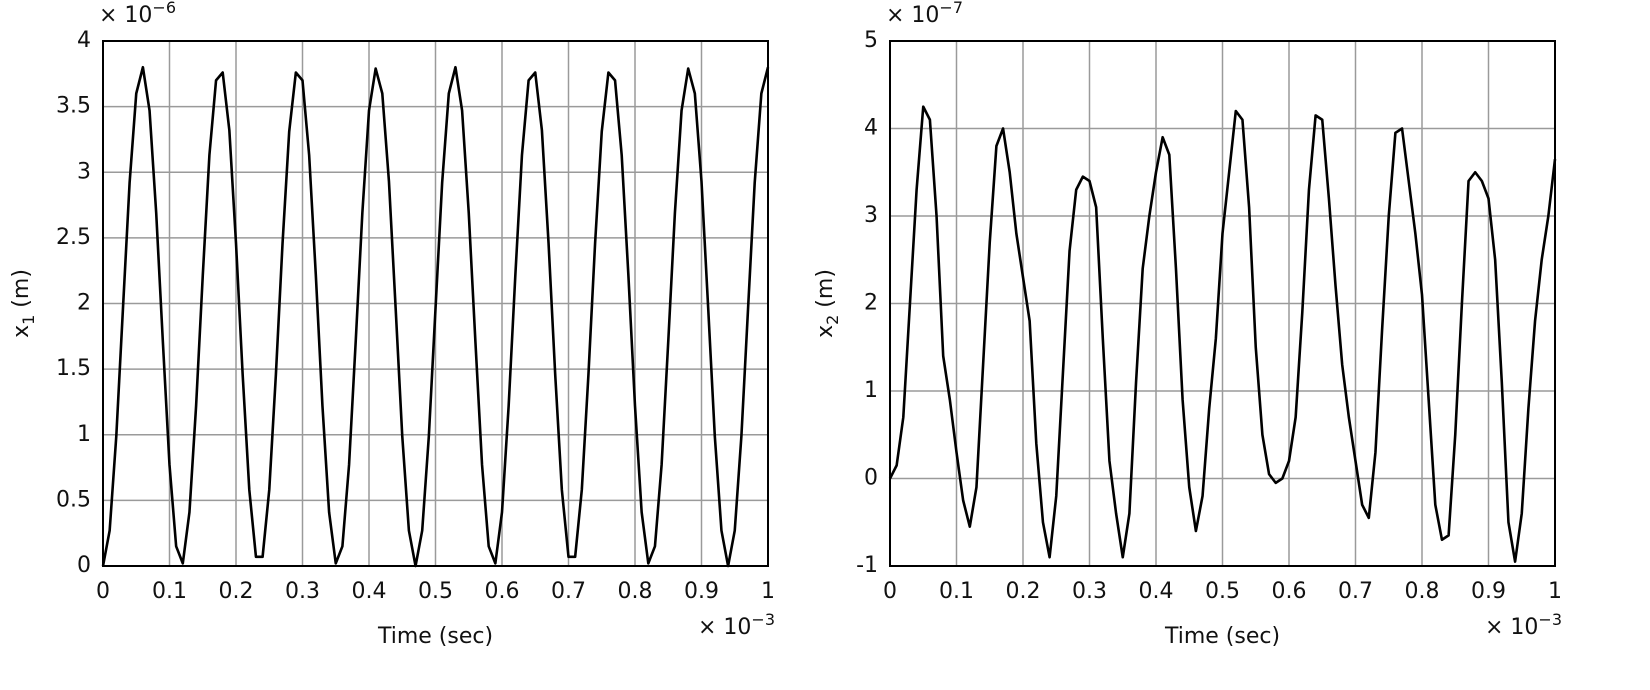 The image size is (1650, 690). I want to click on y-tick-label: 2.5, so click(73, 237).